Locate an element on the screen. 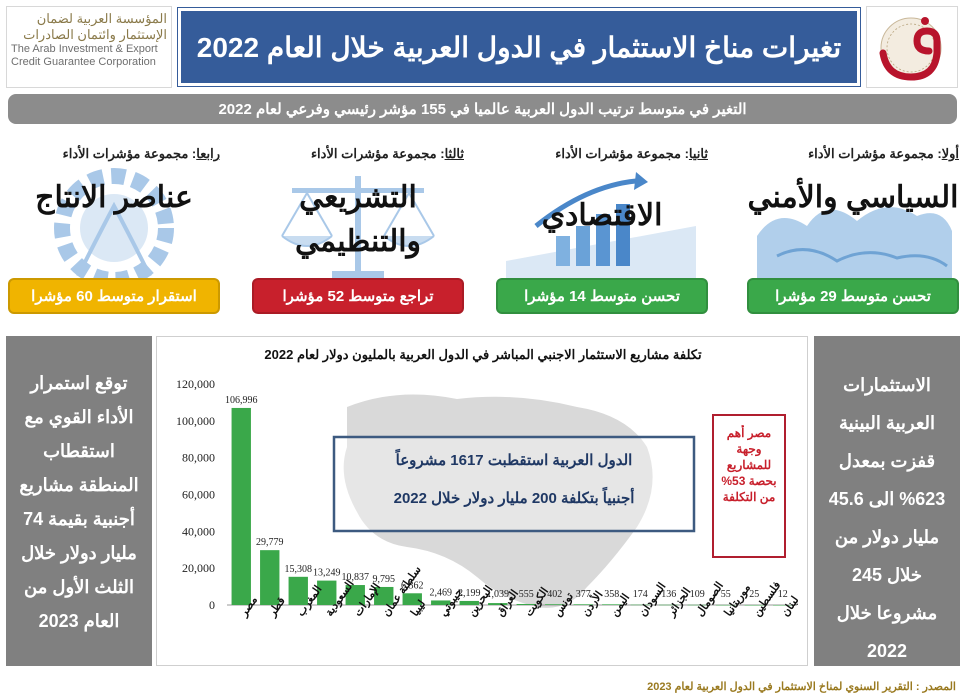 The height and width of the screenshot is (700, 965). org-name-en-line2: Credit Guarantee Corporation is located at coordinates (83, 62).